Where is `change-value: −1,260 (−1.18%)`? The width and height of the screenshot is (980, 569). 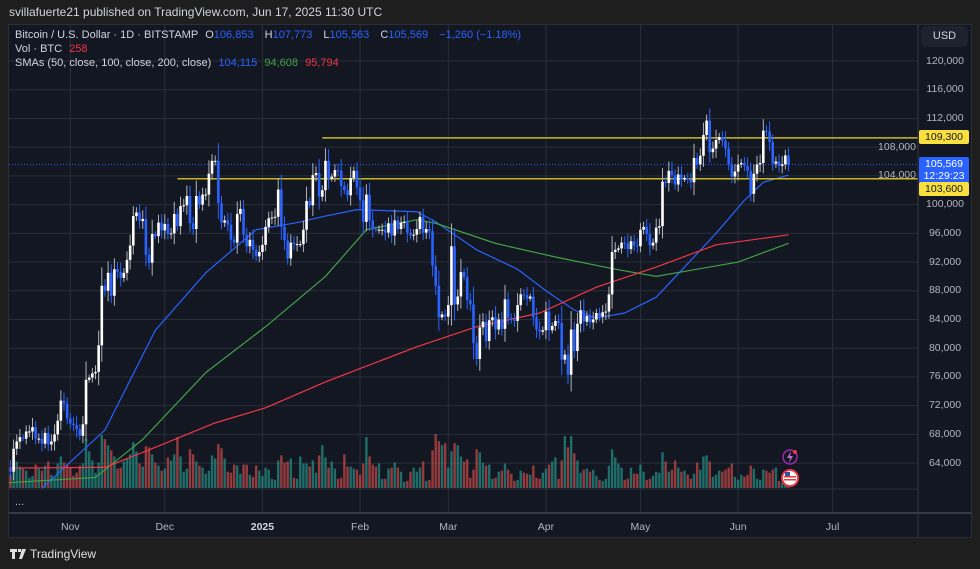
change-value: −1,260 (−1.18%) is located at coordinates (480, 35).